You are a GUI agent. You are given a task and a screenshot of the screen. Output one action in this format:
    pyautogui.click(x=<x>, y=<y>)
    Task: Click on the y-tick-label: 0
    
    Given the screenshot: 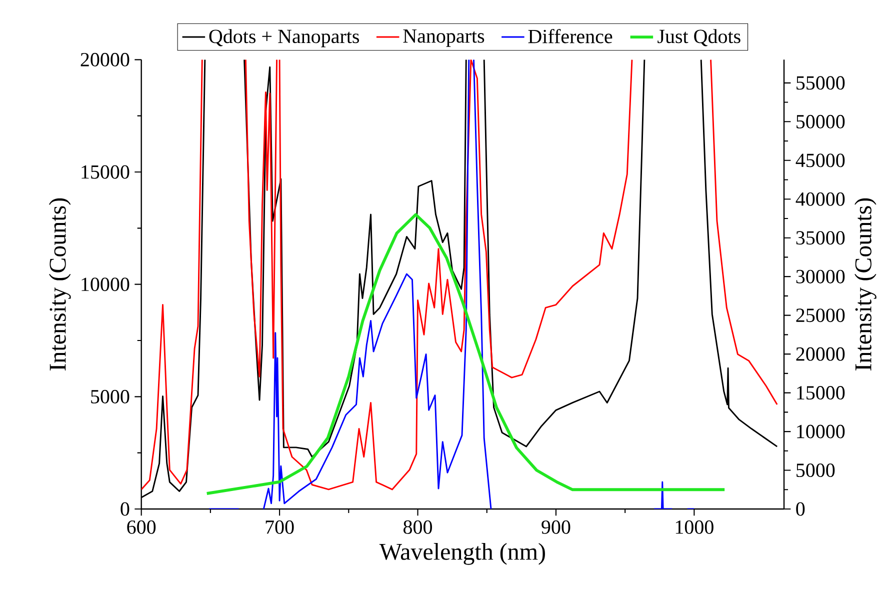 What is the action you would take?
    pyautogui.click(x=125, y=509)
    